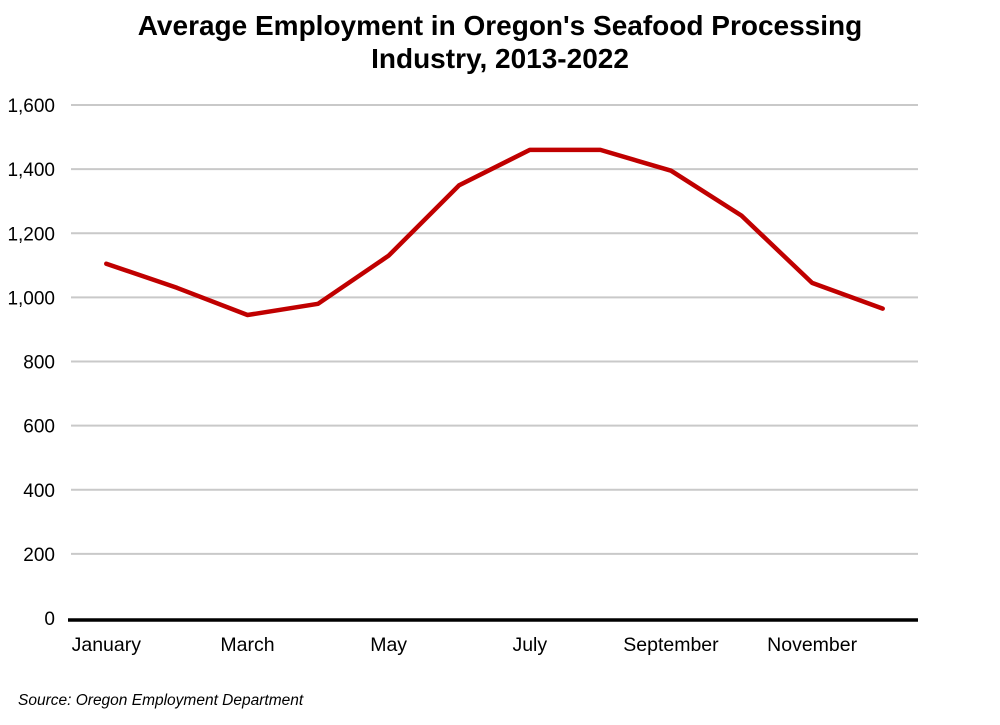 Image resolution: width=1000 pixels, height=725 pixels. Describe the element at coordinates (39, 555) in the screenshot. I see `y-axis-tick-label: 200` at that location.